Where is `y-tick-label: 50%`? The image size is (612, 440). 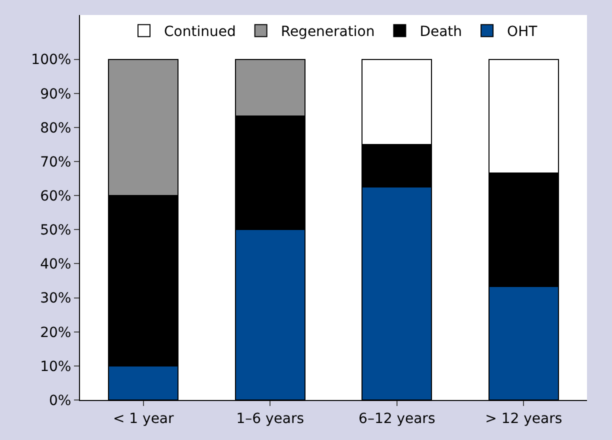 y-tick-label: 50% is located at coordinates (56, 230).